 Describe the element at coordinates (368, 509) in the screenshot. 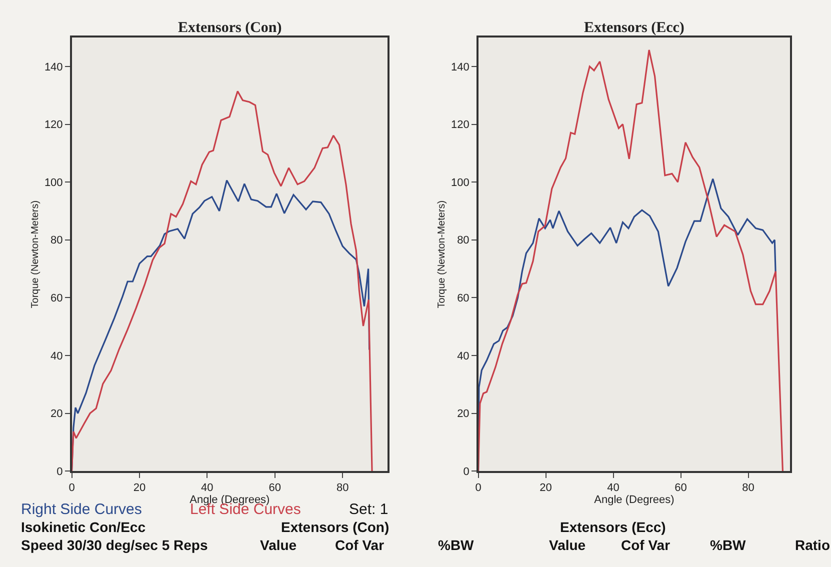

I see `text: Set: 1` at that location.